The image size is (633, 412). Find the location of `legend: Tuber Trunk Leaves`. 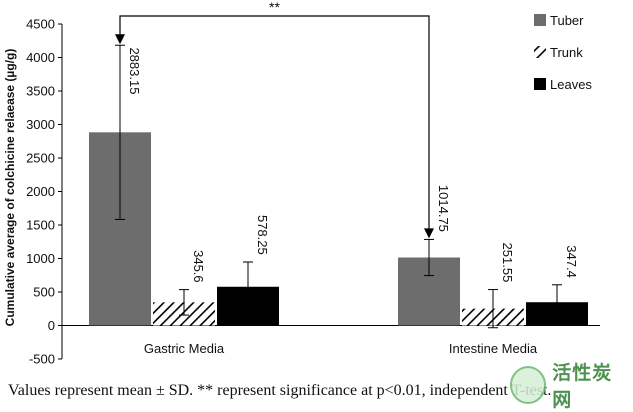

legend: Tuber Trunk Leaves is located at coordinates (563, 52).